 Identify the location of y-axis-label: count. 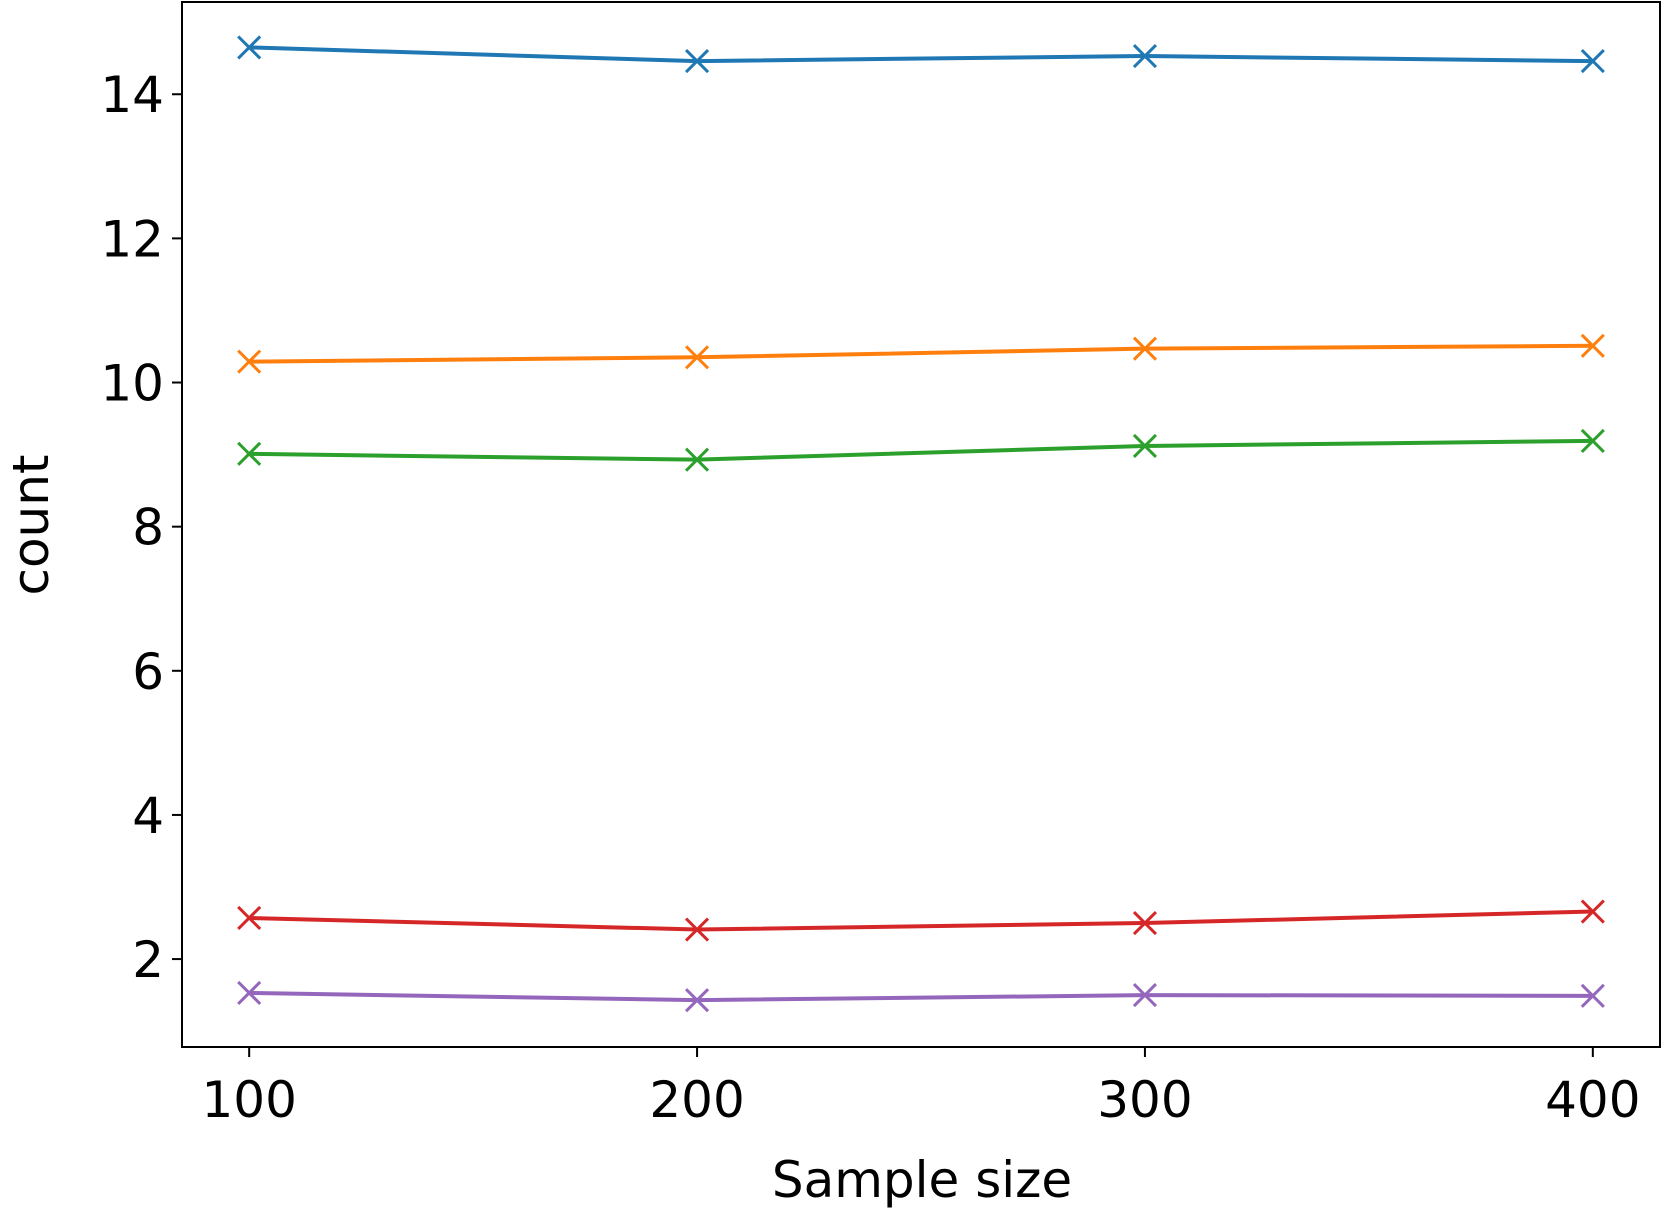
(31, 524).